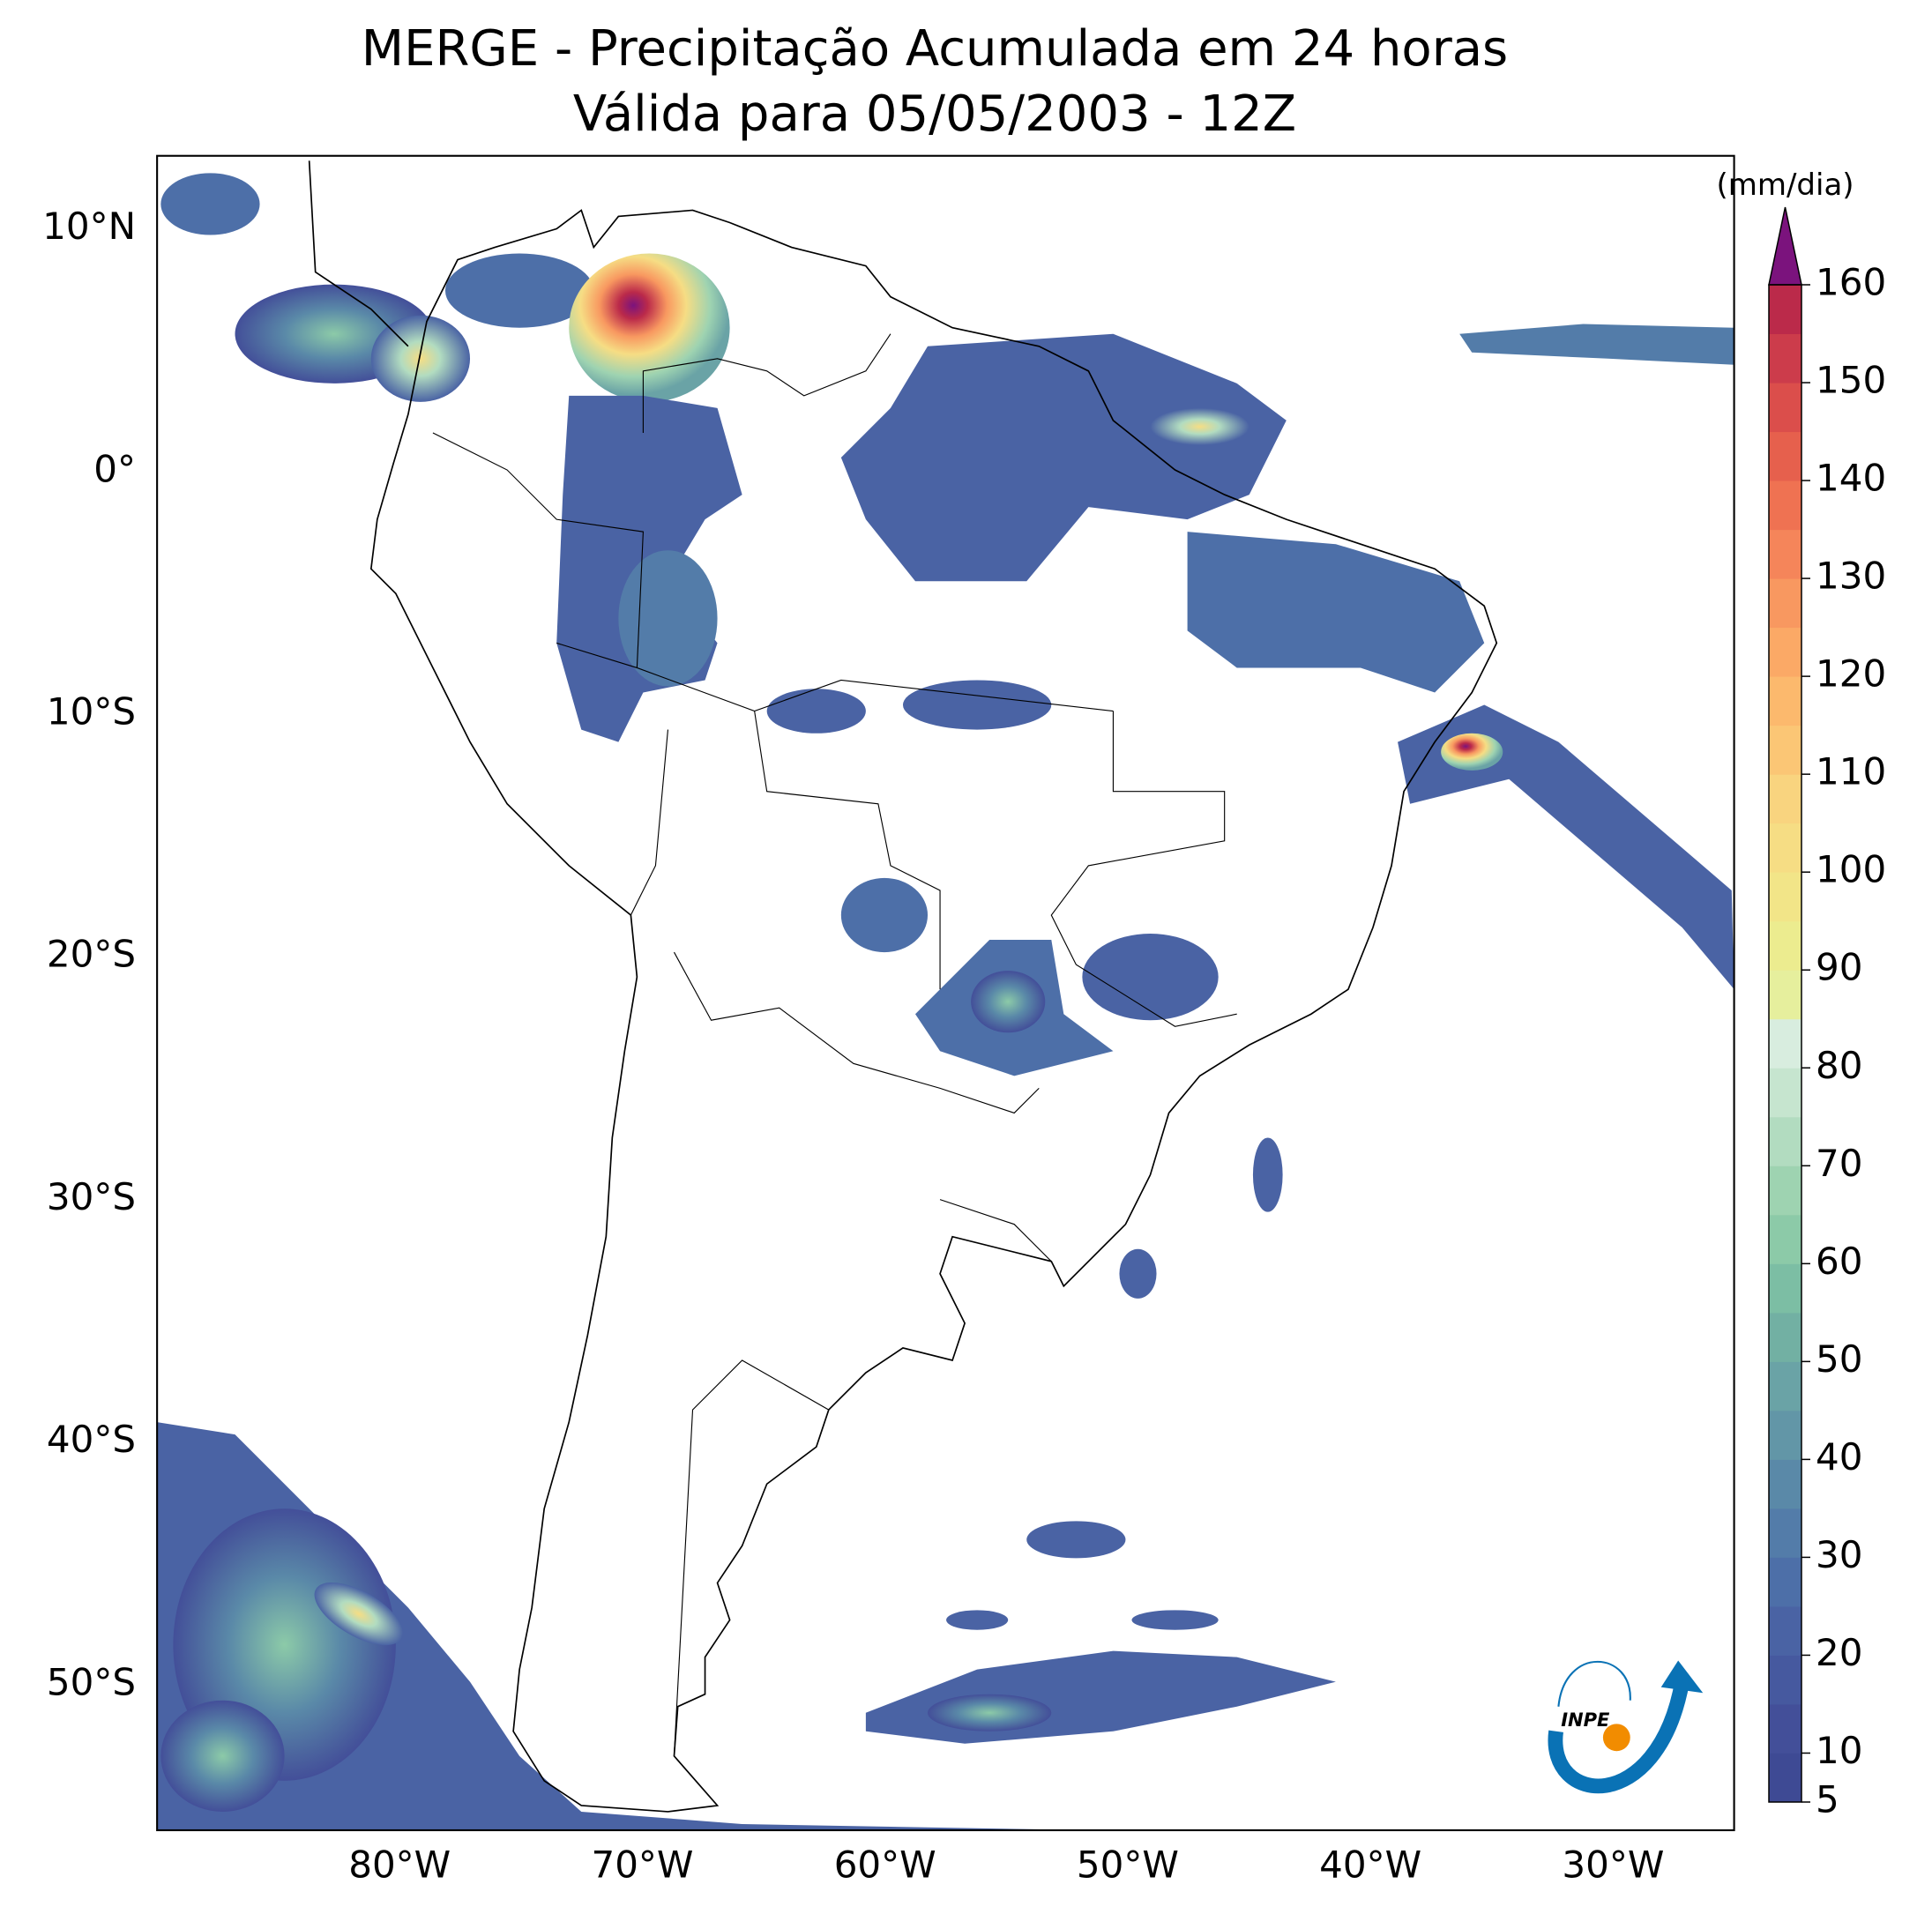  I want to click on colorbar-tick-label: 120, so click(1851, 674).